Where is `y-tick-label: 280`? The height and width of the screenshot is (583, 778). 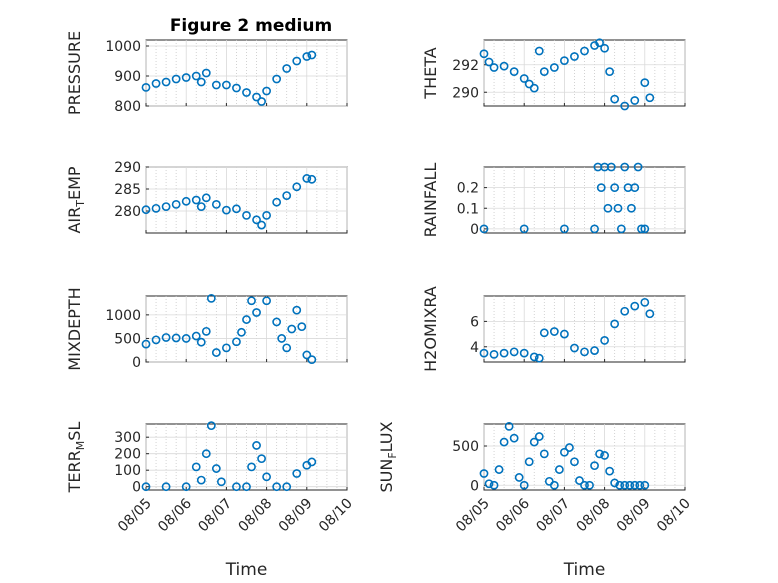
y-tick-label: 280 is located at coordinates (127, 212).